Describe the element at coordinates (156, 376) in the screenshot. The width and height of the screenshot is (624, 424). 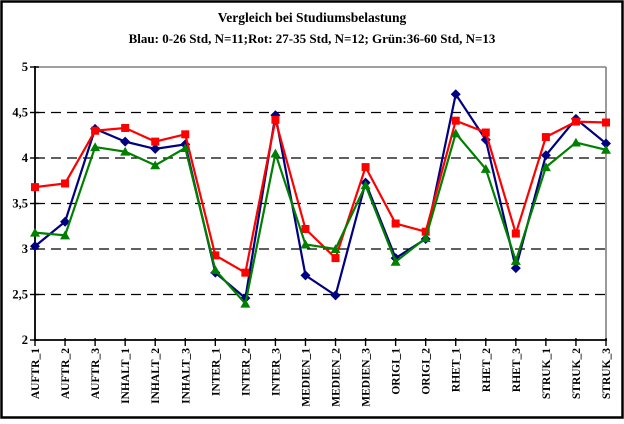
I see `x-category-label: INHALT_2` at that location.